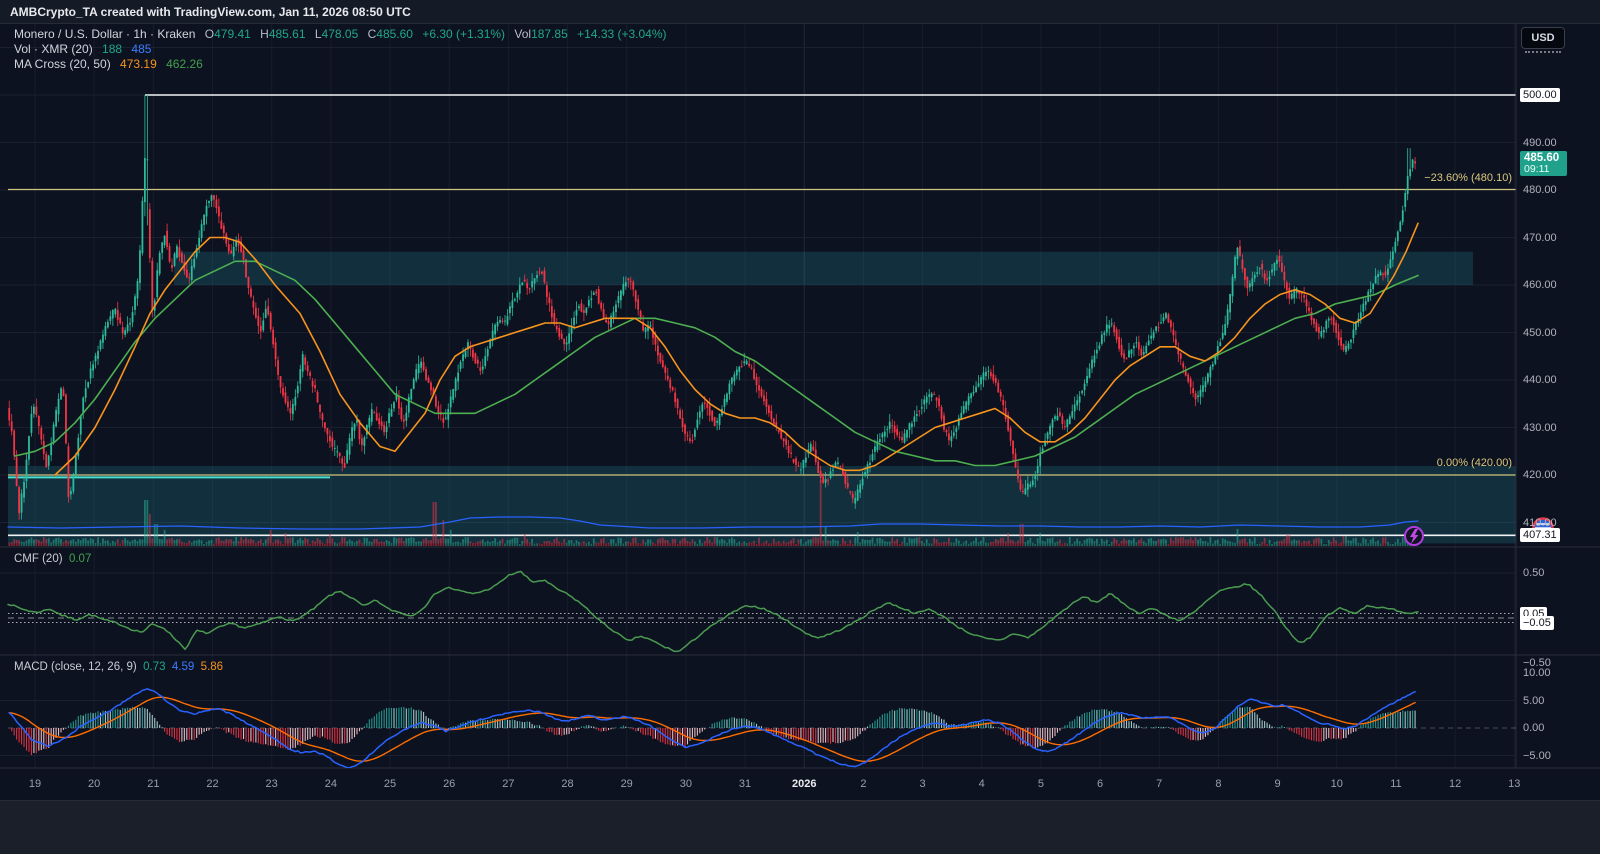 Image resolution: width=1600 pixels, height=854 pixels. I want to click on symbol-title: Monero / U.S. Dollar · 1h · Kraken, so click(105, 34).